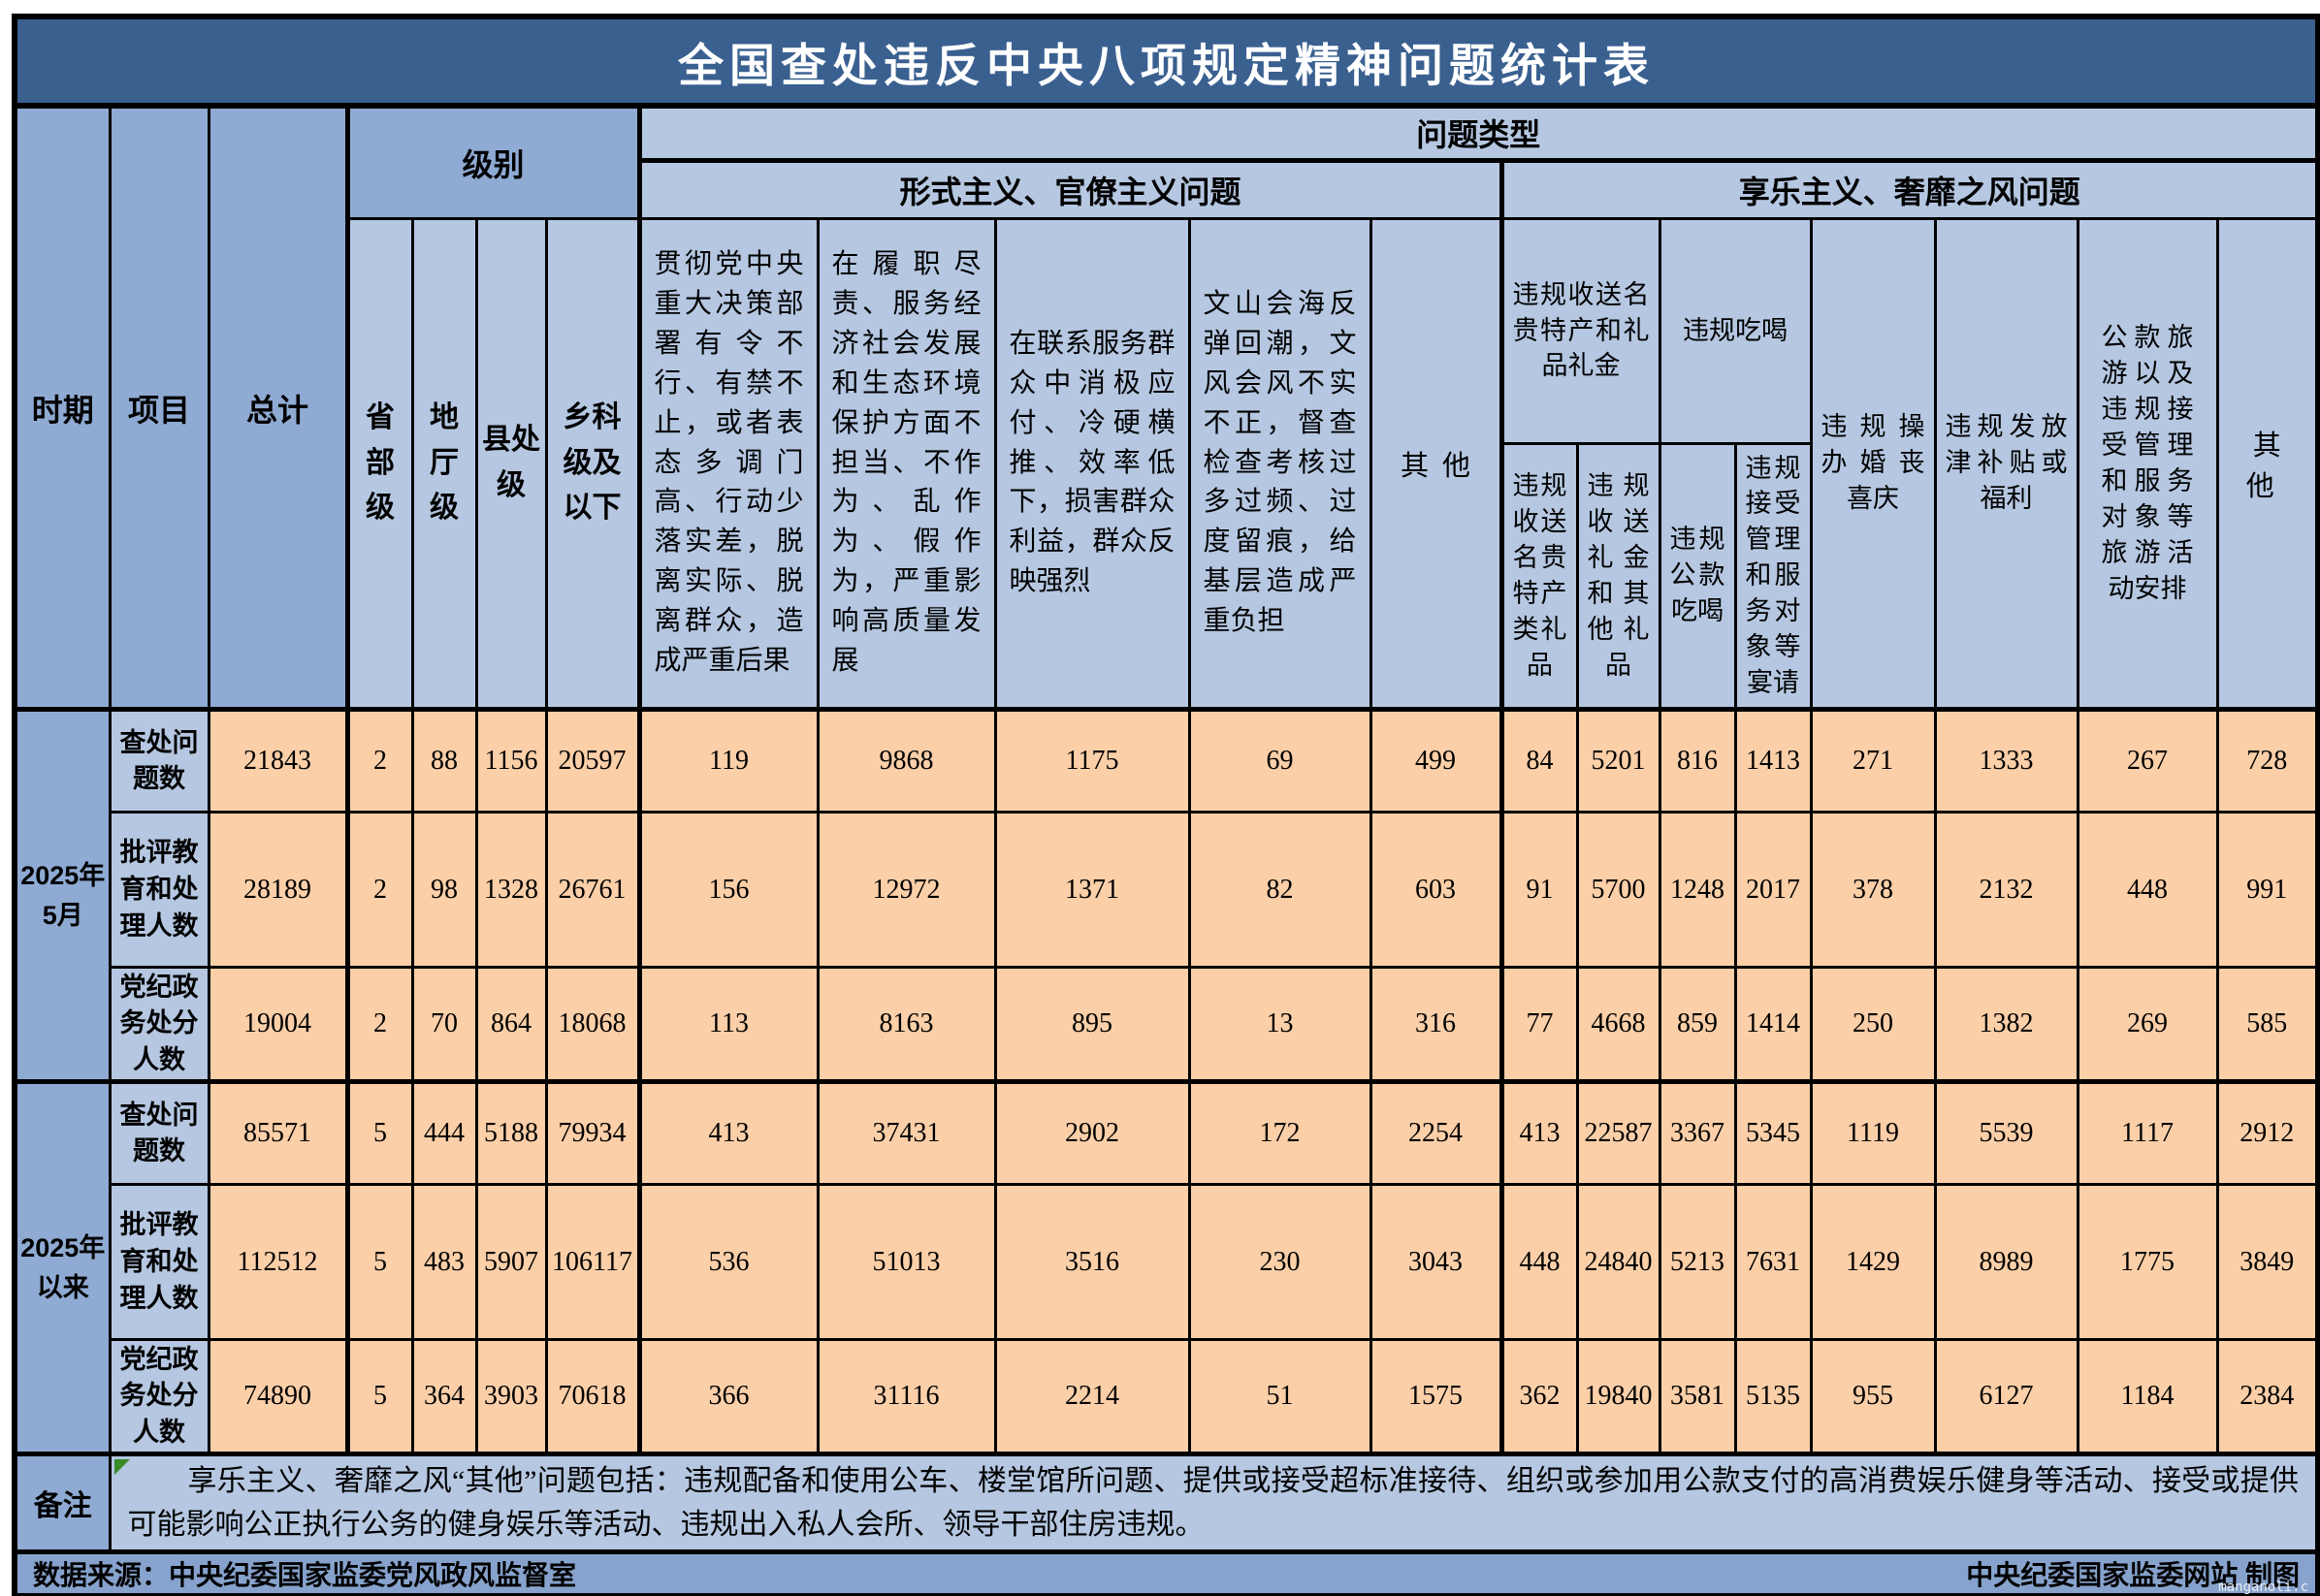 The height and width of the screenshot is (1596, 2320). I want to click on value-cell: 85571, so click(278, 1133).